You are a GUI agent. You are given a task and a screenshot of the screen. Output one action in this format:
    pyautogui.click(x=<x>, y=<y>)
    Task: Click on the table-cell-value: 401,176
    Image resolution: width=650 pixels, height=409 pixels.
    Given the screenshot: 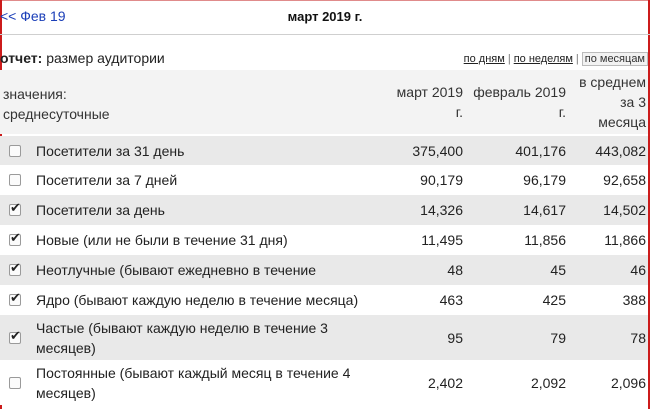 What is the action you would take?
    pyautogui.click(x=540, y=151)
    